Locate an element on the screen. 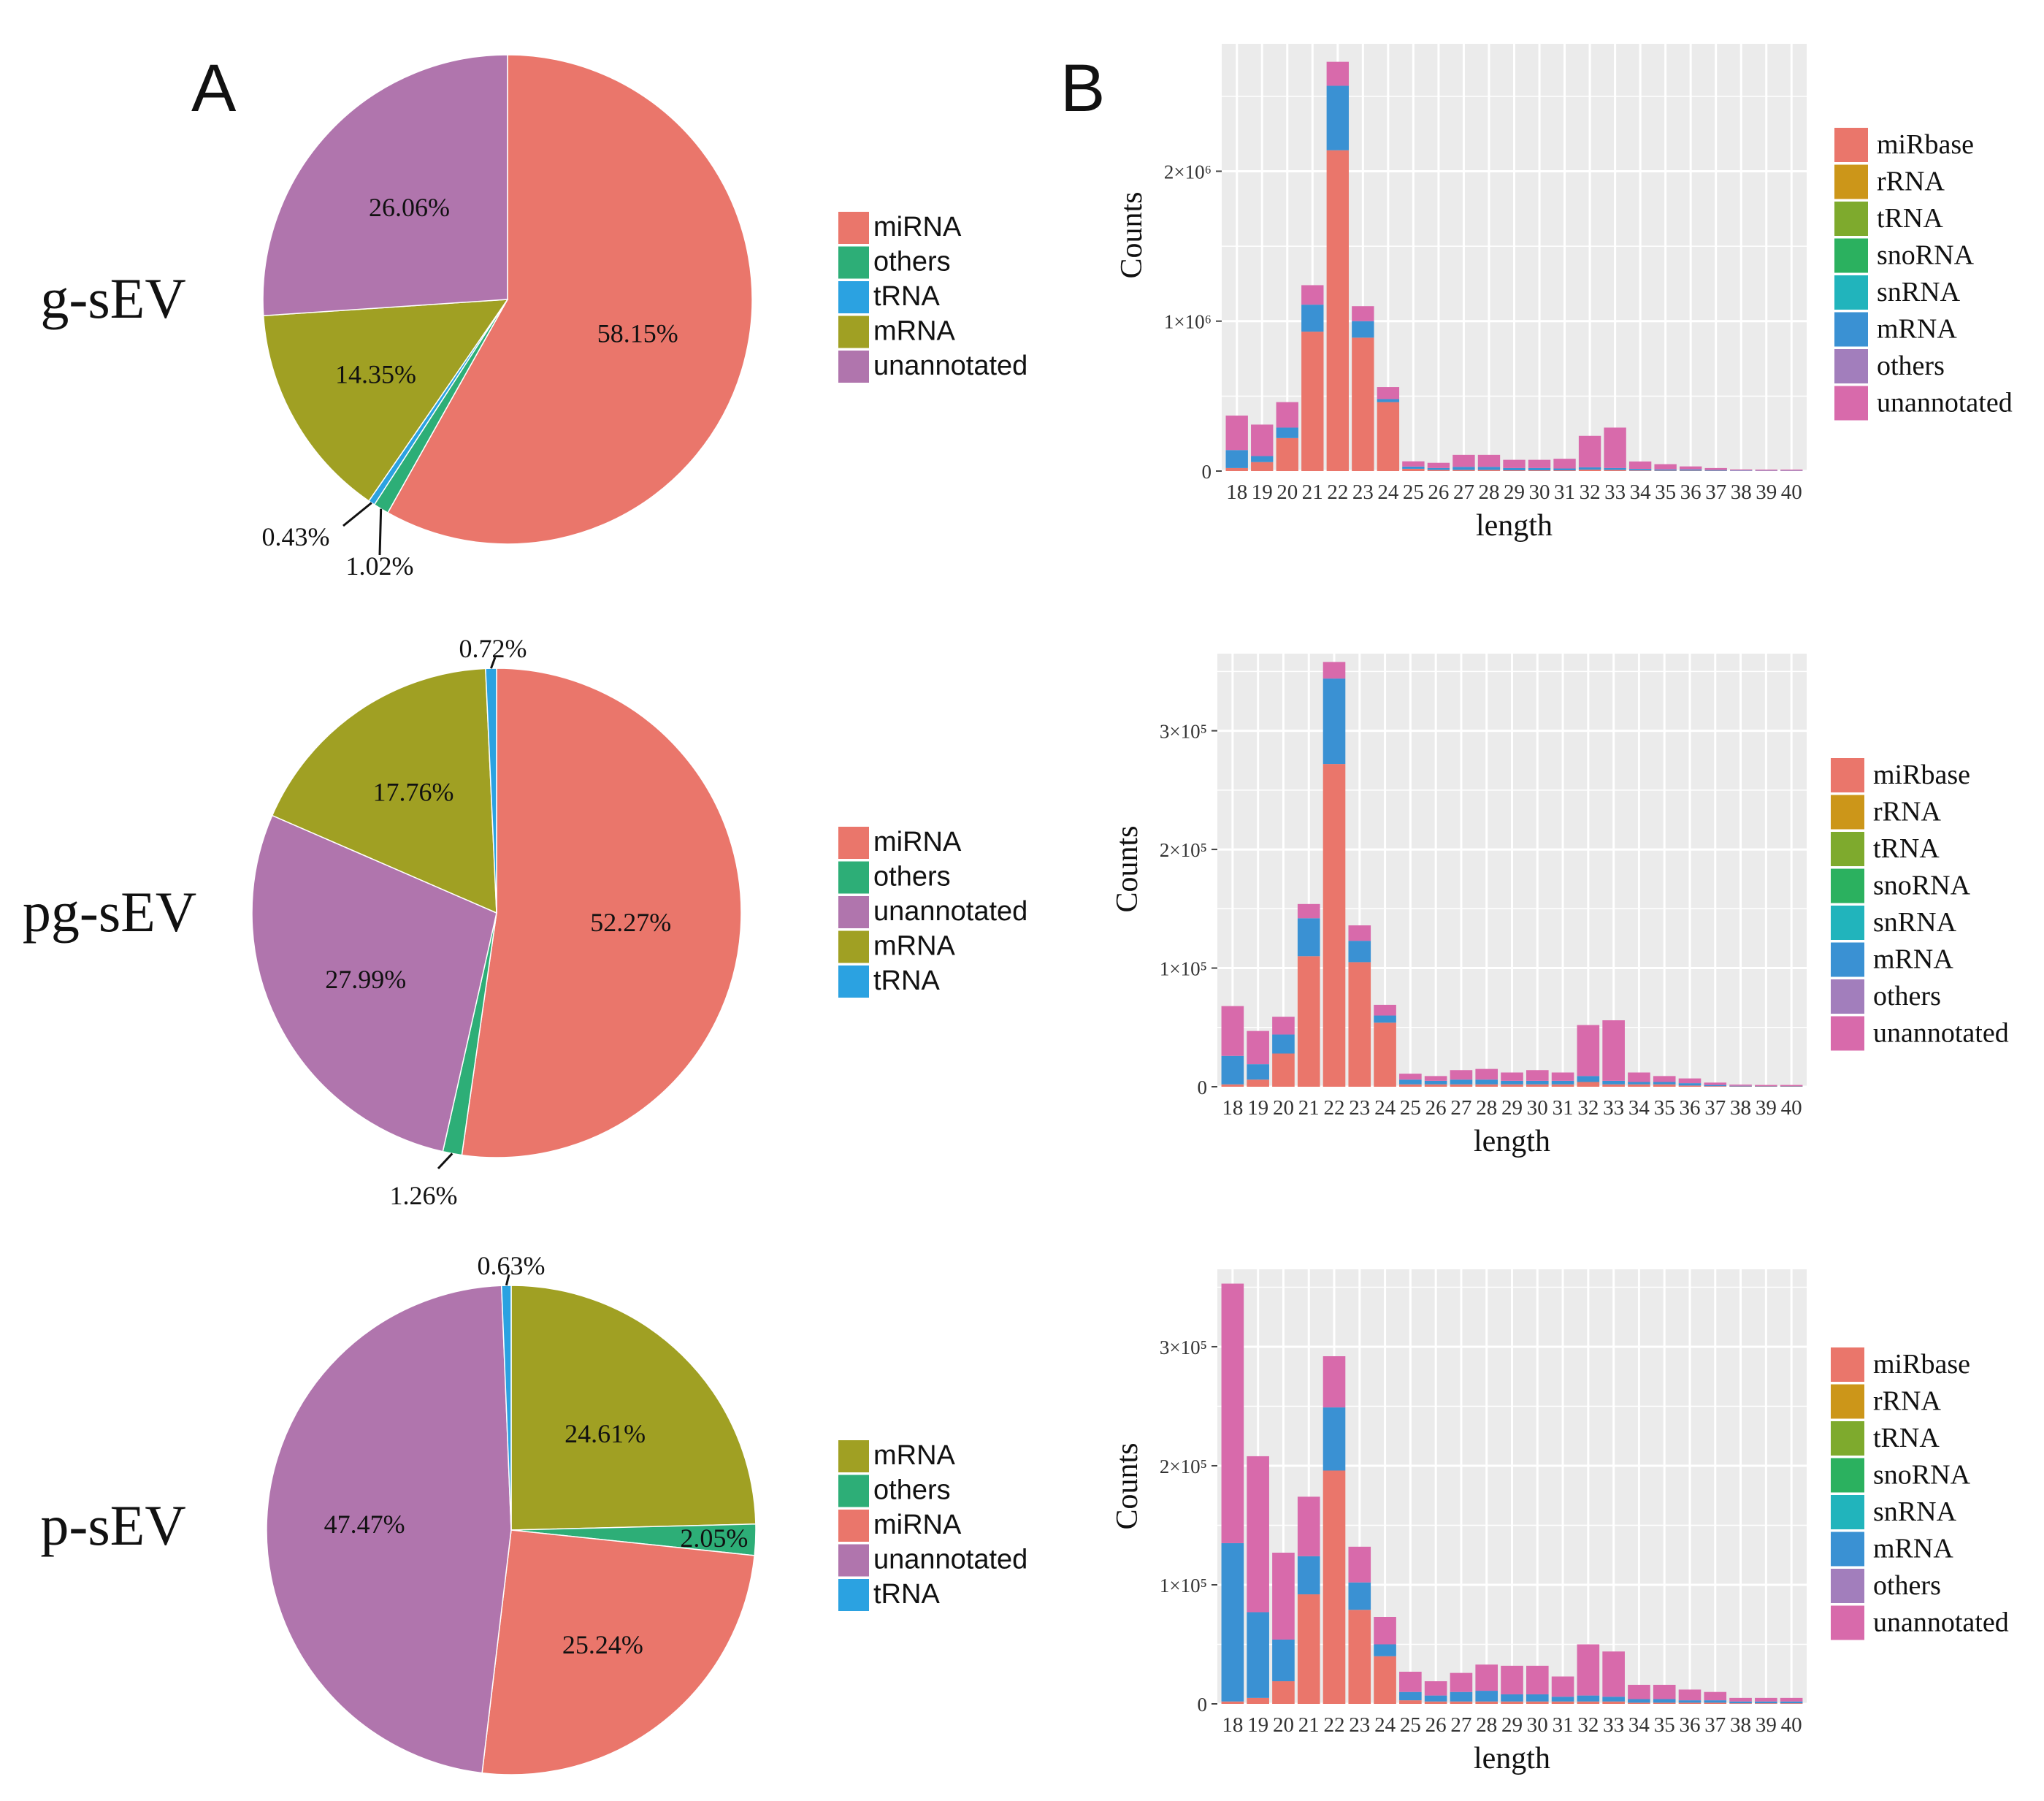  x-tick-label: 28 is located at coordinates (1488, 492).